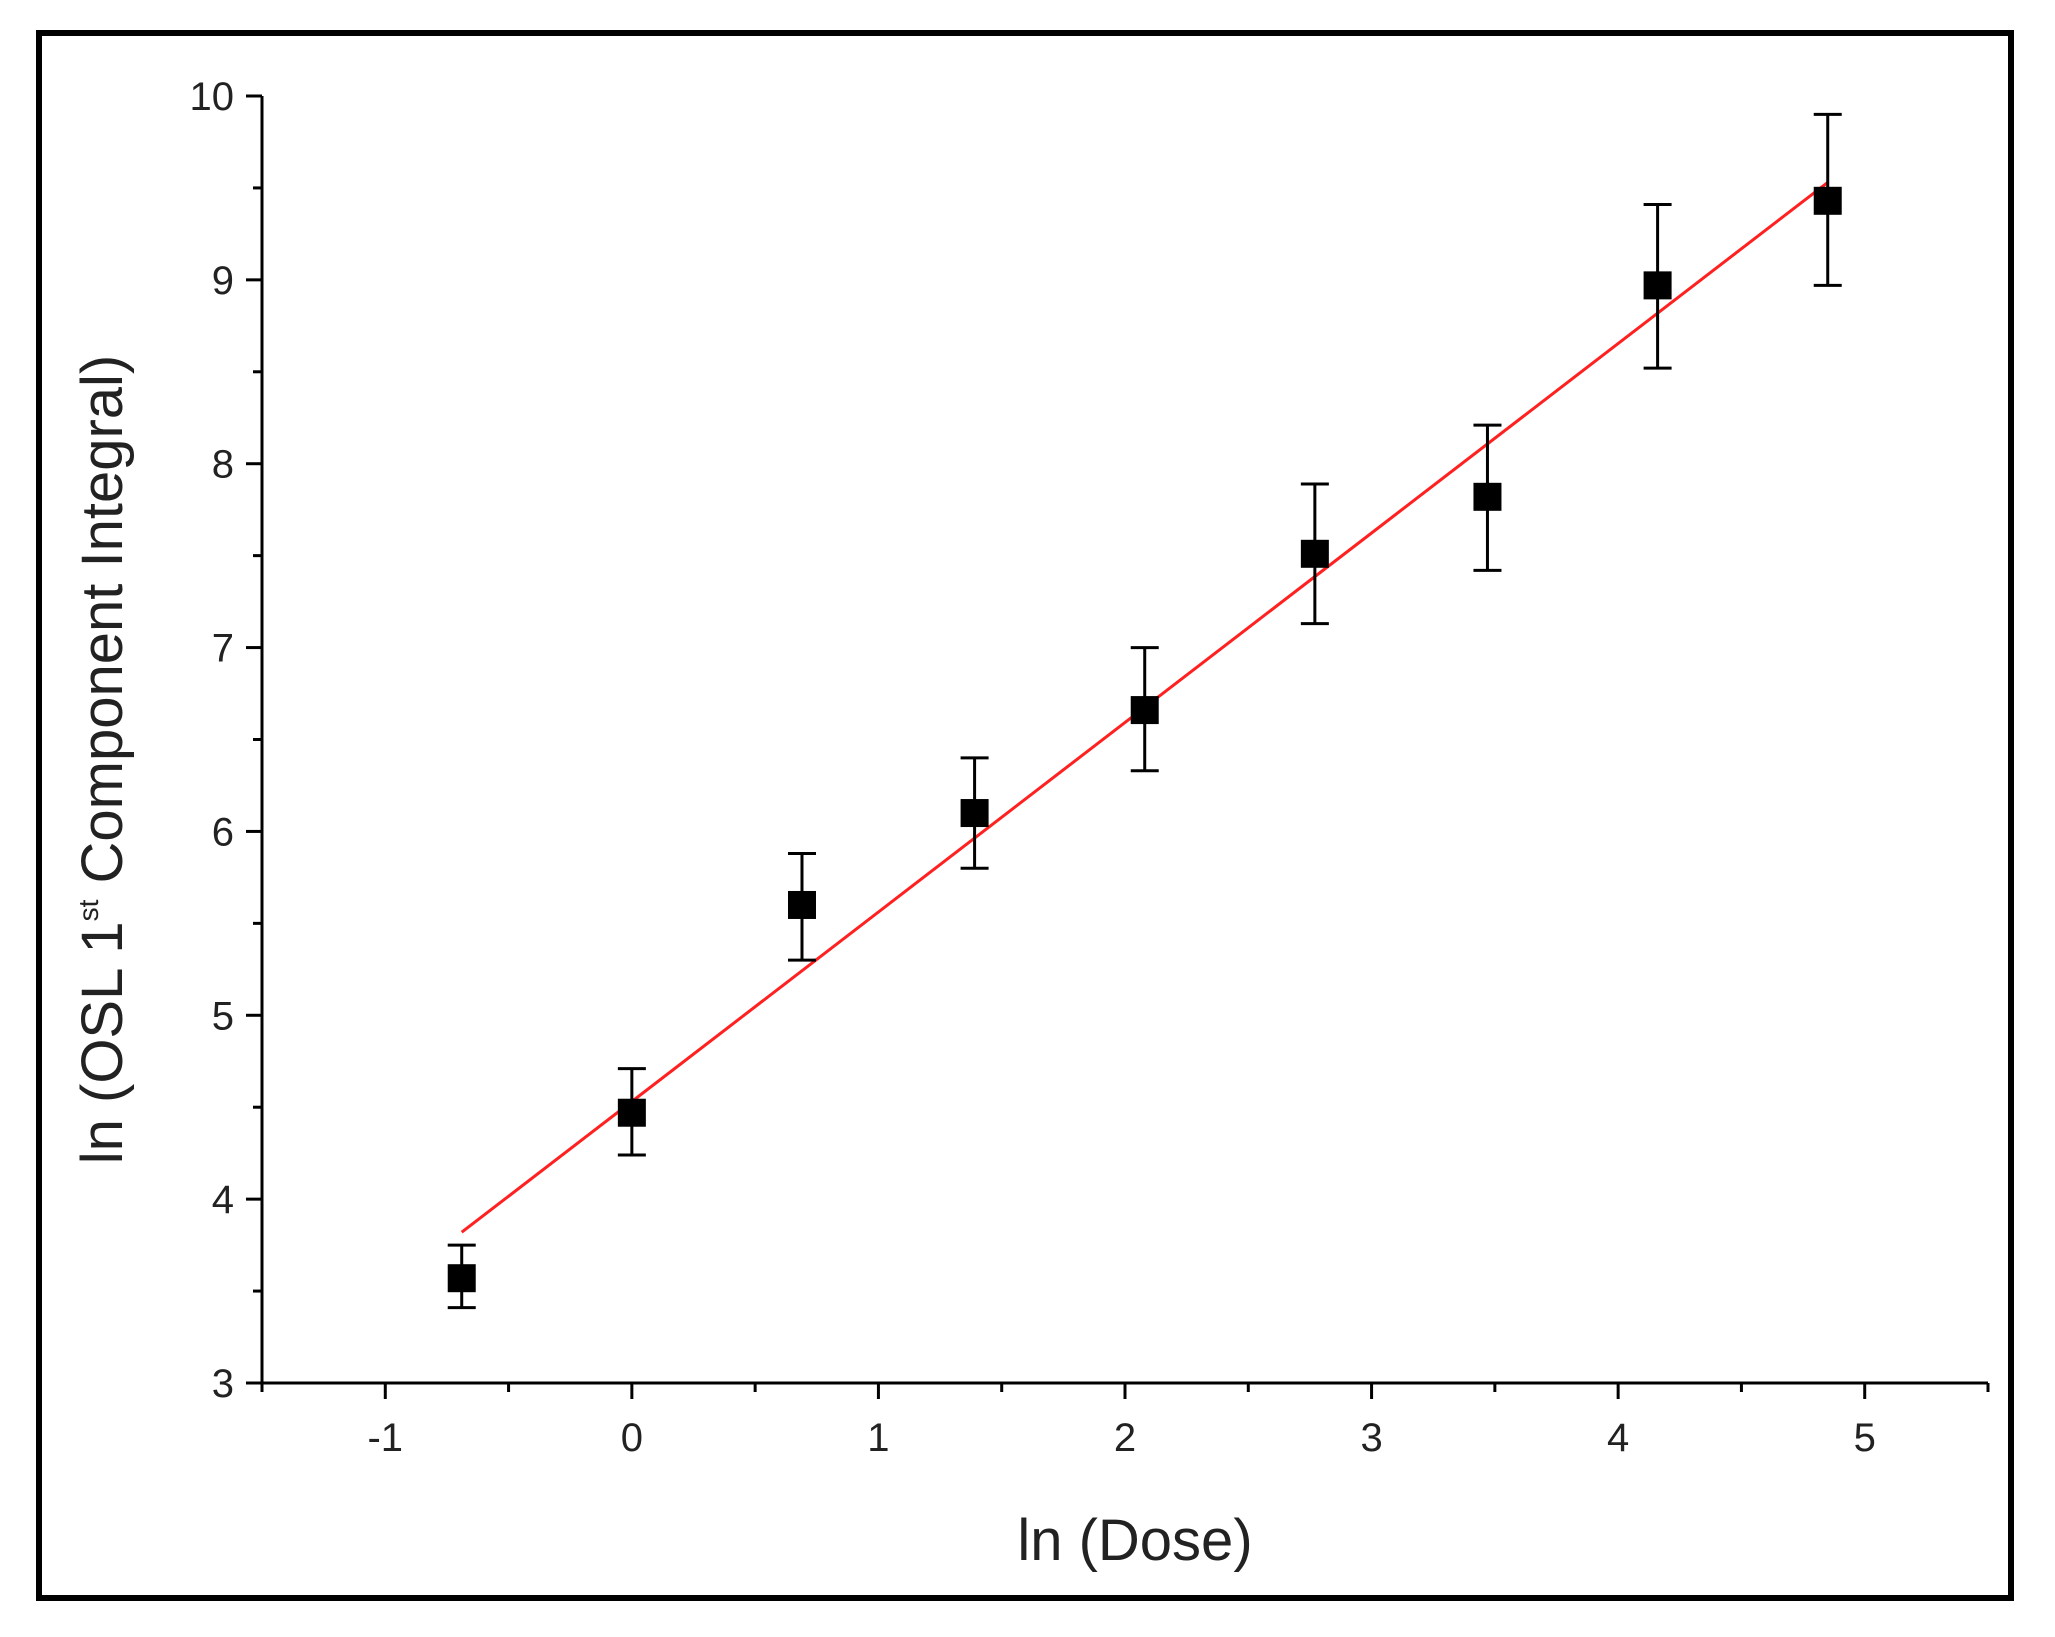 The width and height of the screenshot is (2055, 1637). What do you see at coordinates (223, 649) in the screenshot?
I see `y-tick-label: 7` at bounding box center [223, 649].